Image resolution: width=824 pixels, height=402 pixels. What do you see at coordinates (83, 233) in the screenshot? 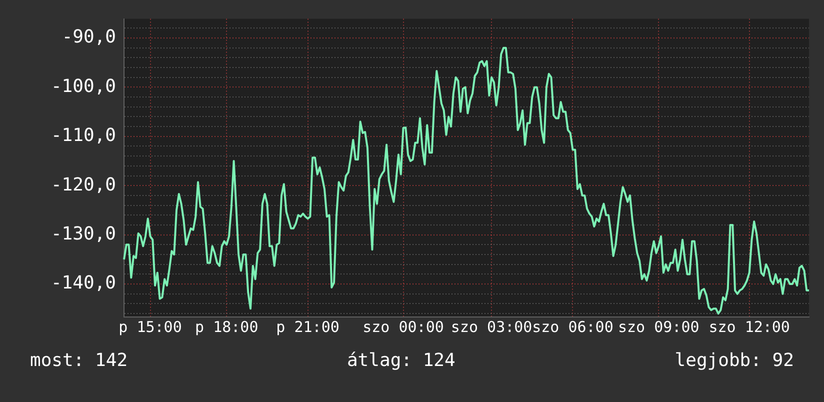
I see `y-tick-label: -130,0` at bounding box center [83, 233].